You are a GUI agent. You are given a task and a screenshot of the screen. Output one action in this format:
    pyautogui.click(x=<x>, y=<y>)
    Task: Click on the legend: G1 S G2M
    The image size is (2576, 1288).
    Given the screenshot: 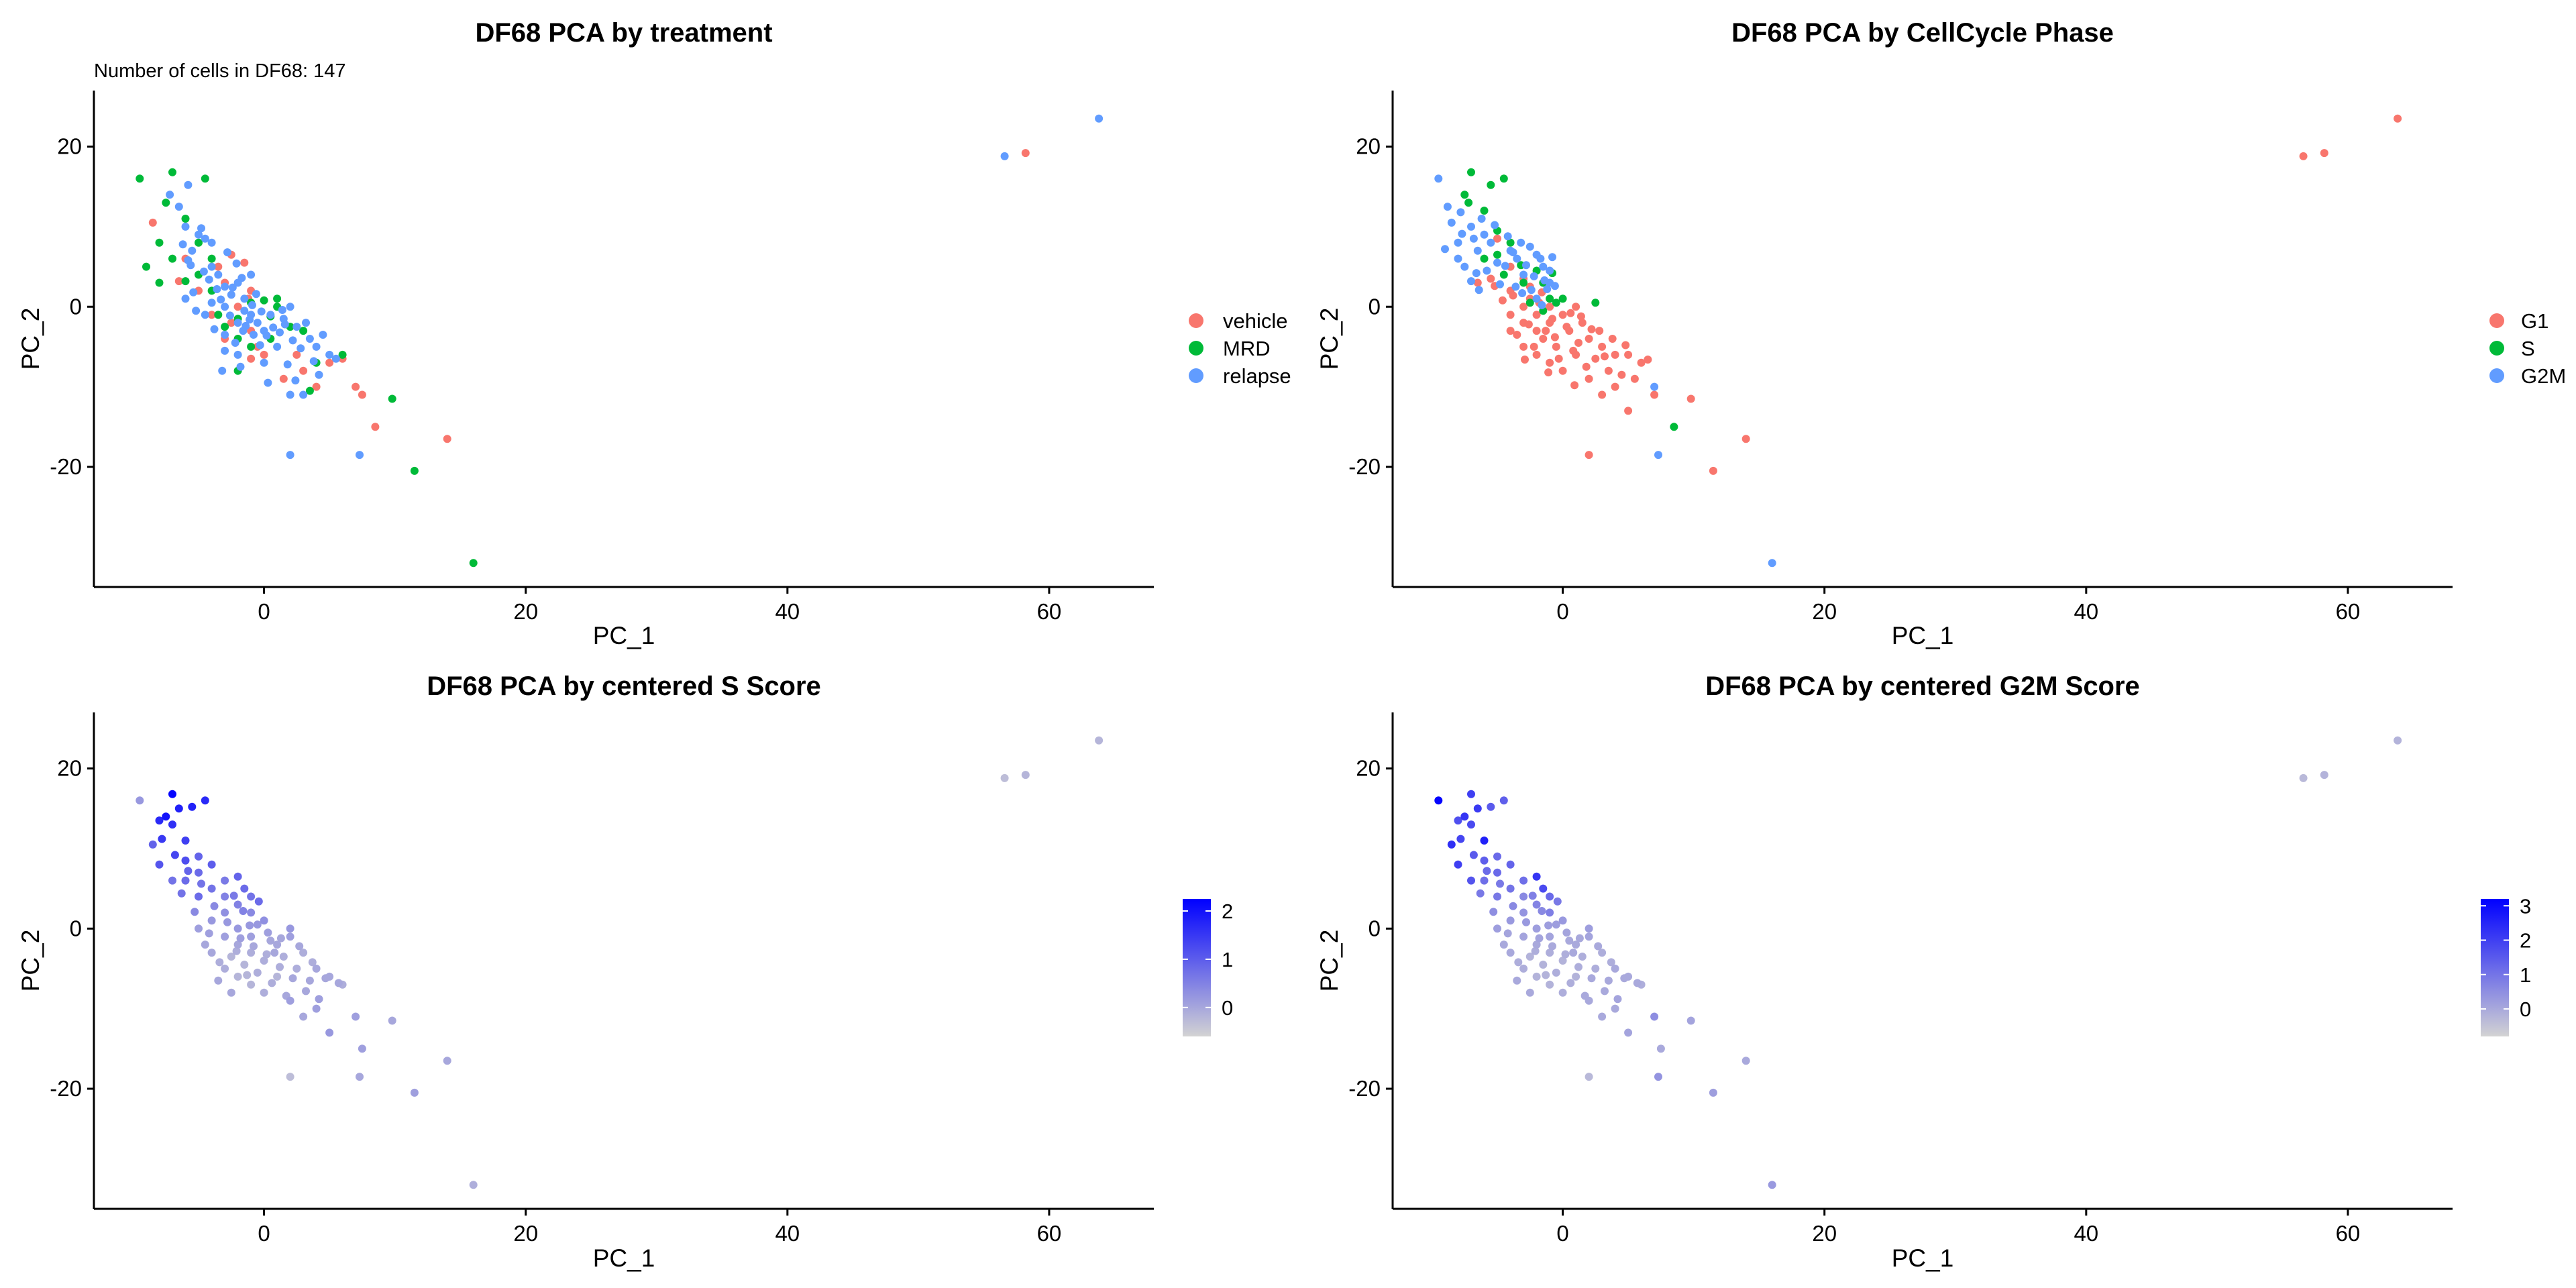 What is the action you would take?
    pyautogui.click(x=2527, y=348)
    